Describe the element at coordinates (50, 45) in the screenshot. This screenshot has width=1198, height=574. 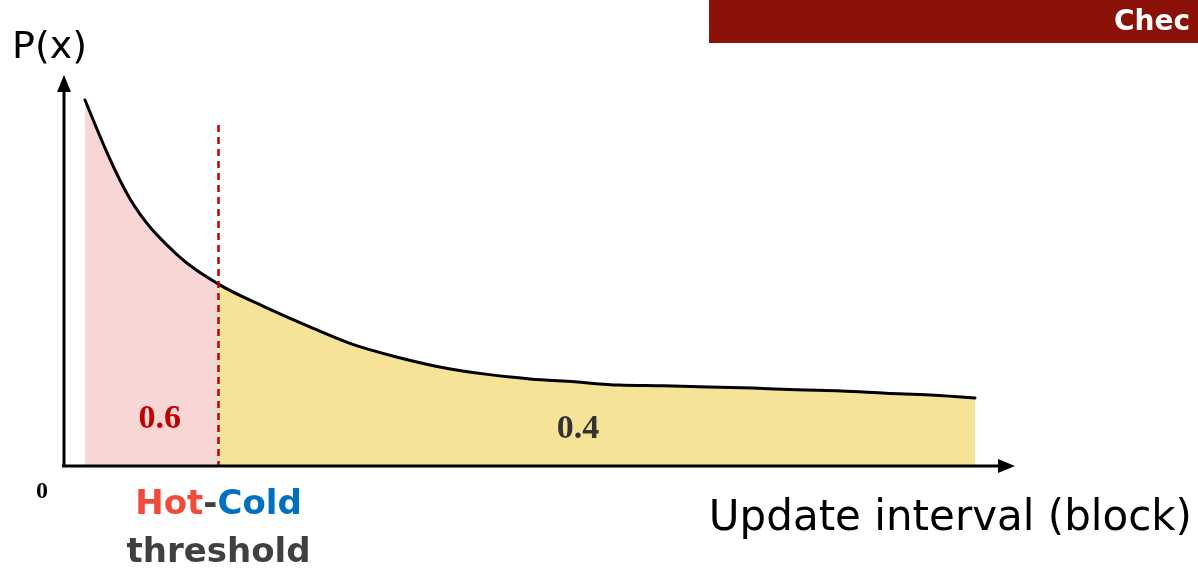
I see `y-axis-title: P(x)` at that location.